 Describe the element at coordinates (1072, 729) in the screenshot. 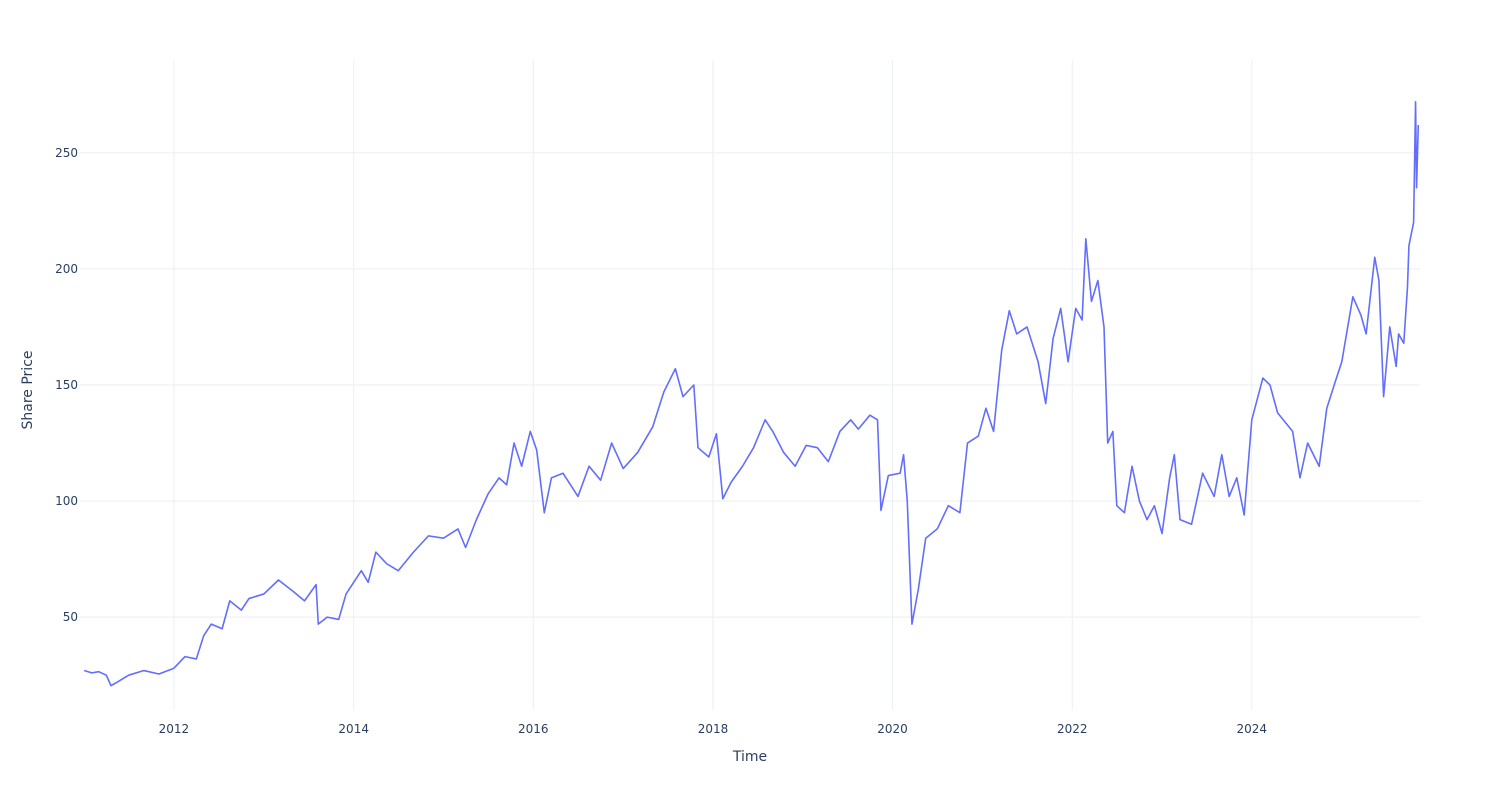

I see `x-tick-label: 2022` at that location.